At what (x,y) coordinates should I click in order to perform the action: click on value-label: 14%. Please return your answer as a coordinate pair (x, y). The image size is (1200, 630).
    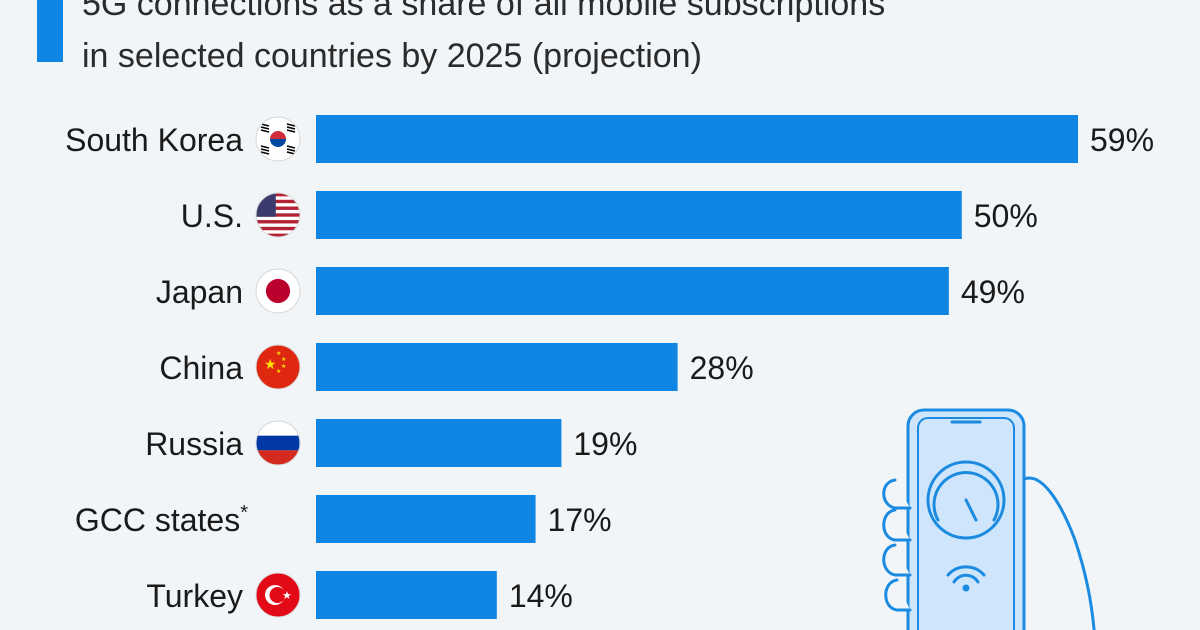
    Looking at the image, I should click on (541, 596).